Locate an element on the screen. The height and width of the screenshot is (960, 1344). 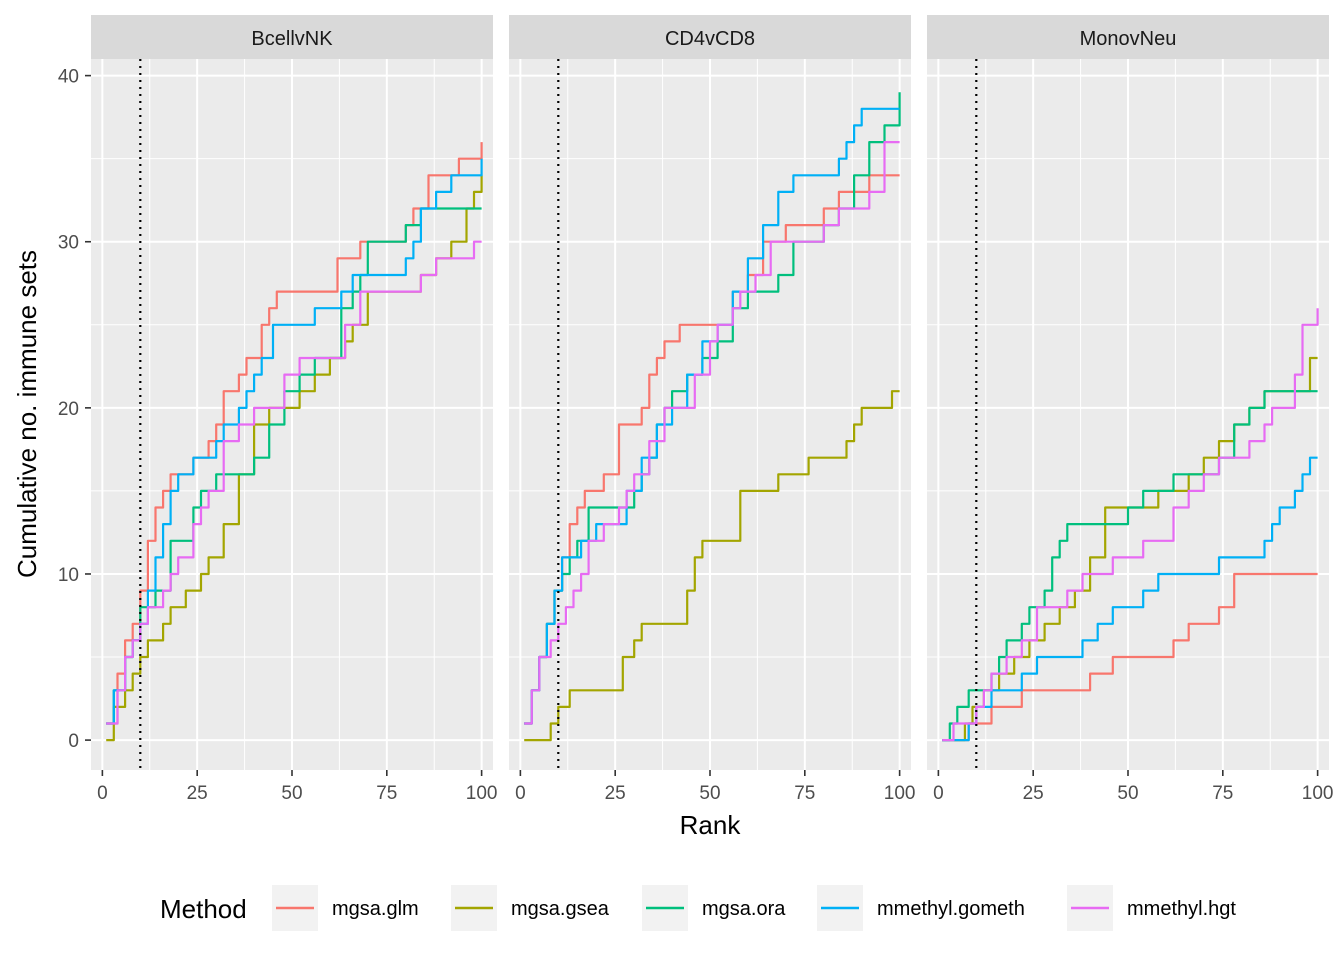
facet-strip-label: MonovNeu is located at coordinates (1128, 39).